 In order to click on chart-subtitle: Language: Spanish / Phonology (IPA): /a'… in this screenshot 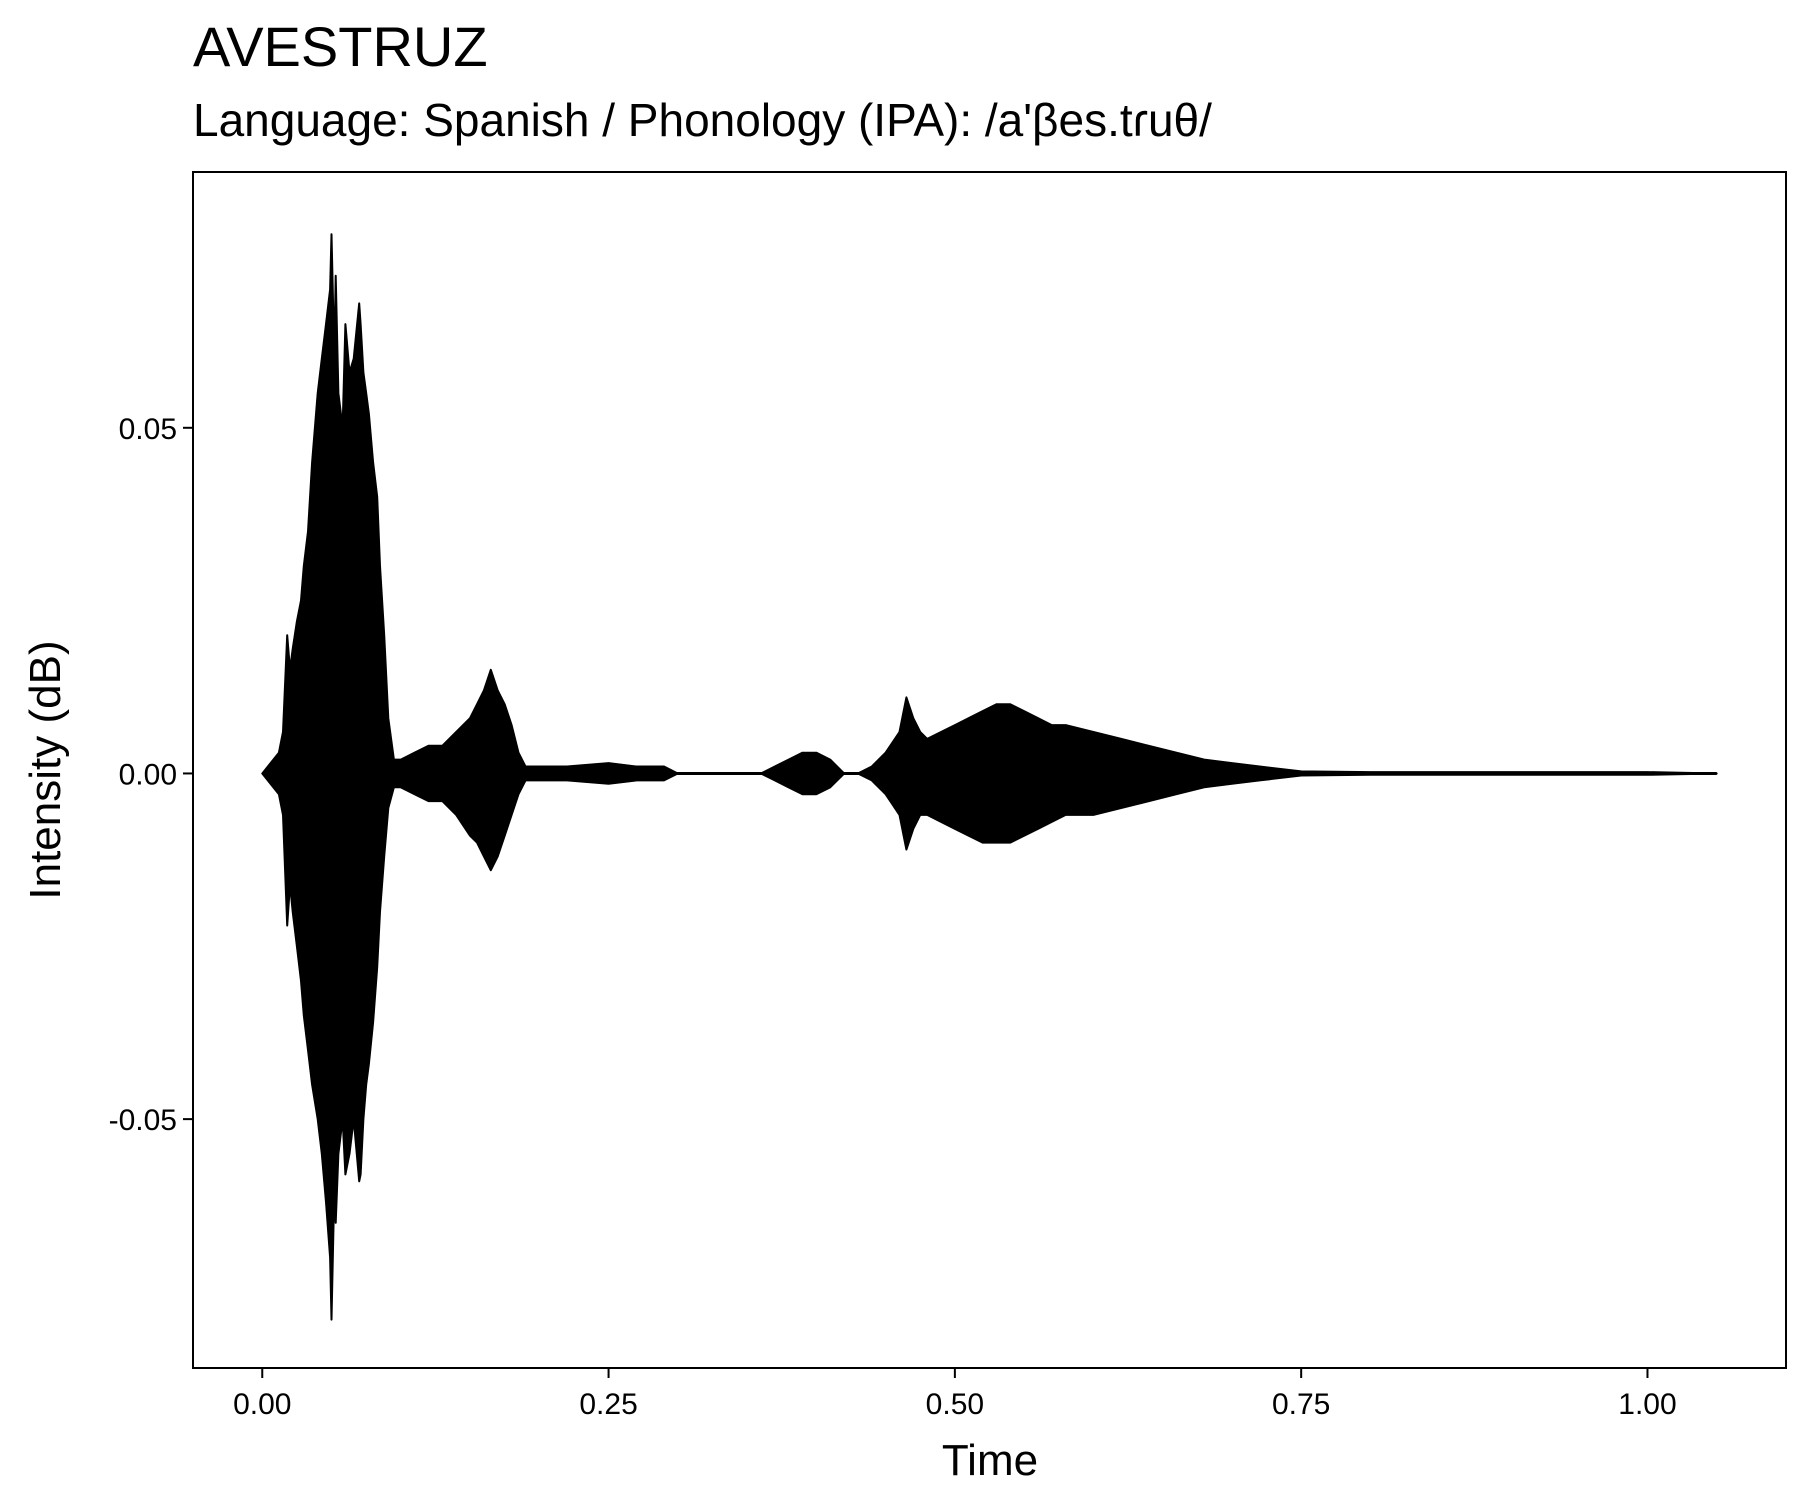, I will do `click(702, 120)`.